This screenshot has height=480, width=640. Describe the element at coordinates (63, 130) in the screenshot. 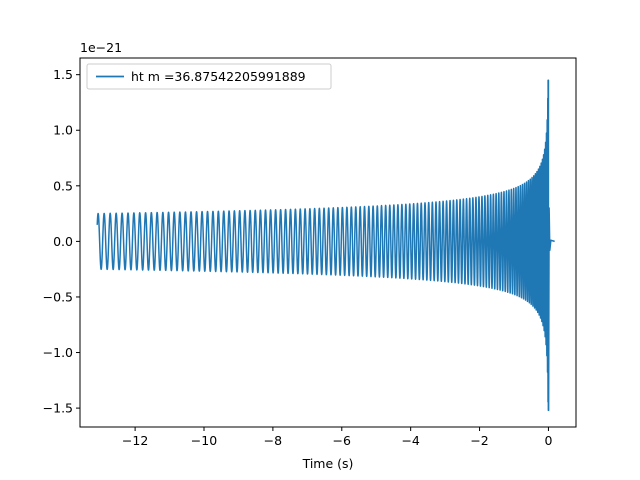

I see `y-tick-label: 1.0` at that location.